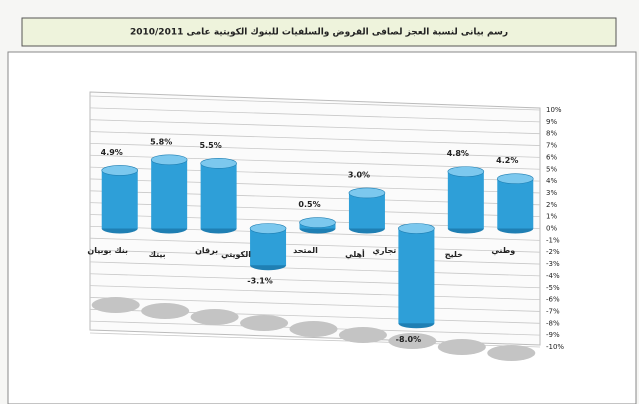  What do you see at coordinates (551, 157) in the screenshot?
I see `y-tick-label: 6%` at bounding box center [551, 157].